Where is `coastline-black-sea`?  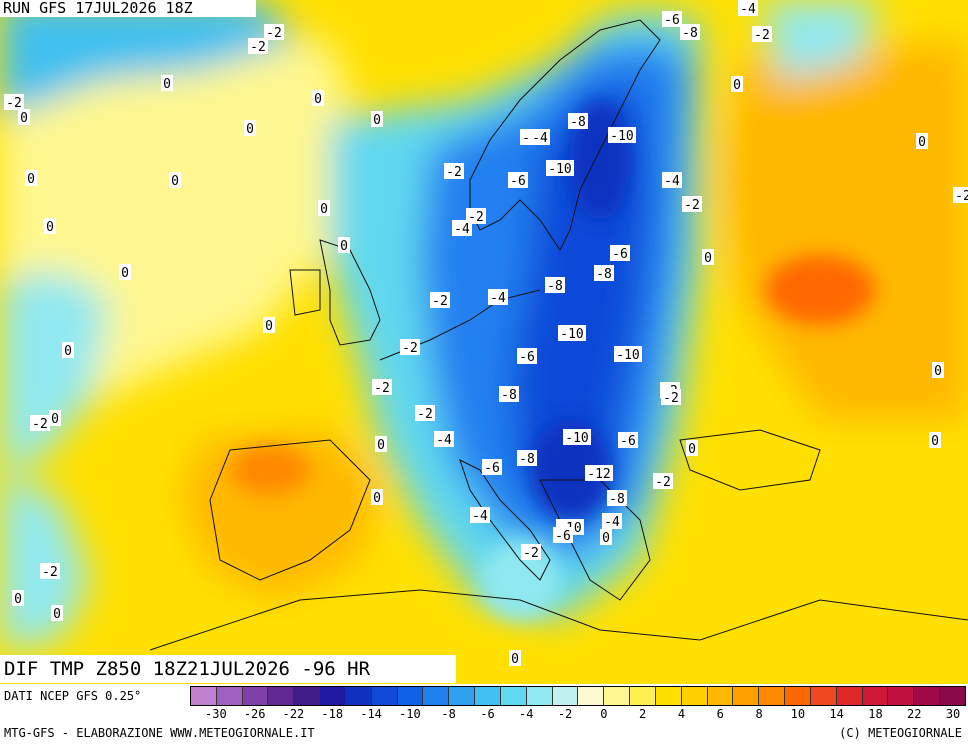 coastline-black-sea is located at coordinates (750, 460).